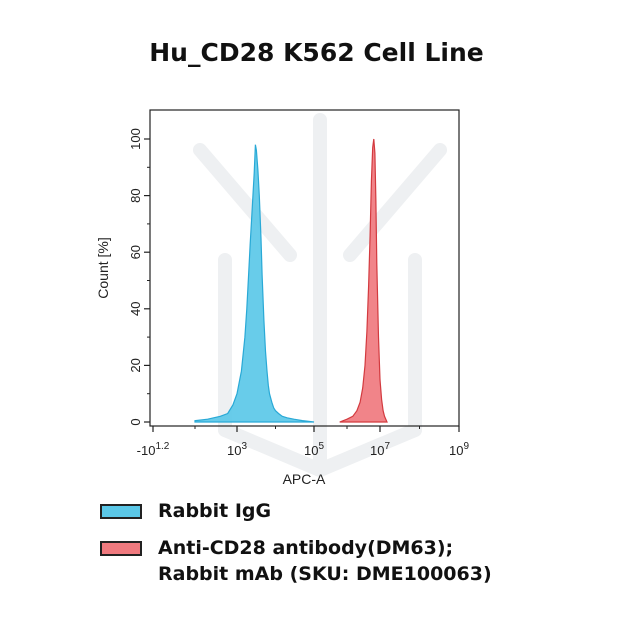 The image size is (633, 633). Describe the element at coordinates (153, 449) in the screenshot. I see `x-tick-label: -101.2` at that location.